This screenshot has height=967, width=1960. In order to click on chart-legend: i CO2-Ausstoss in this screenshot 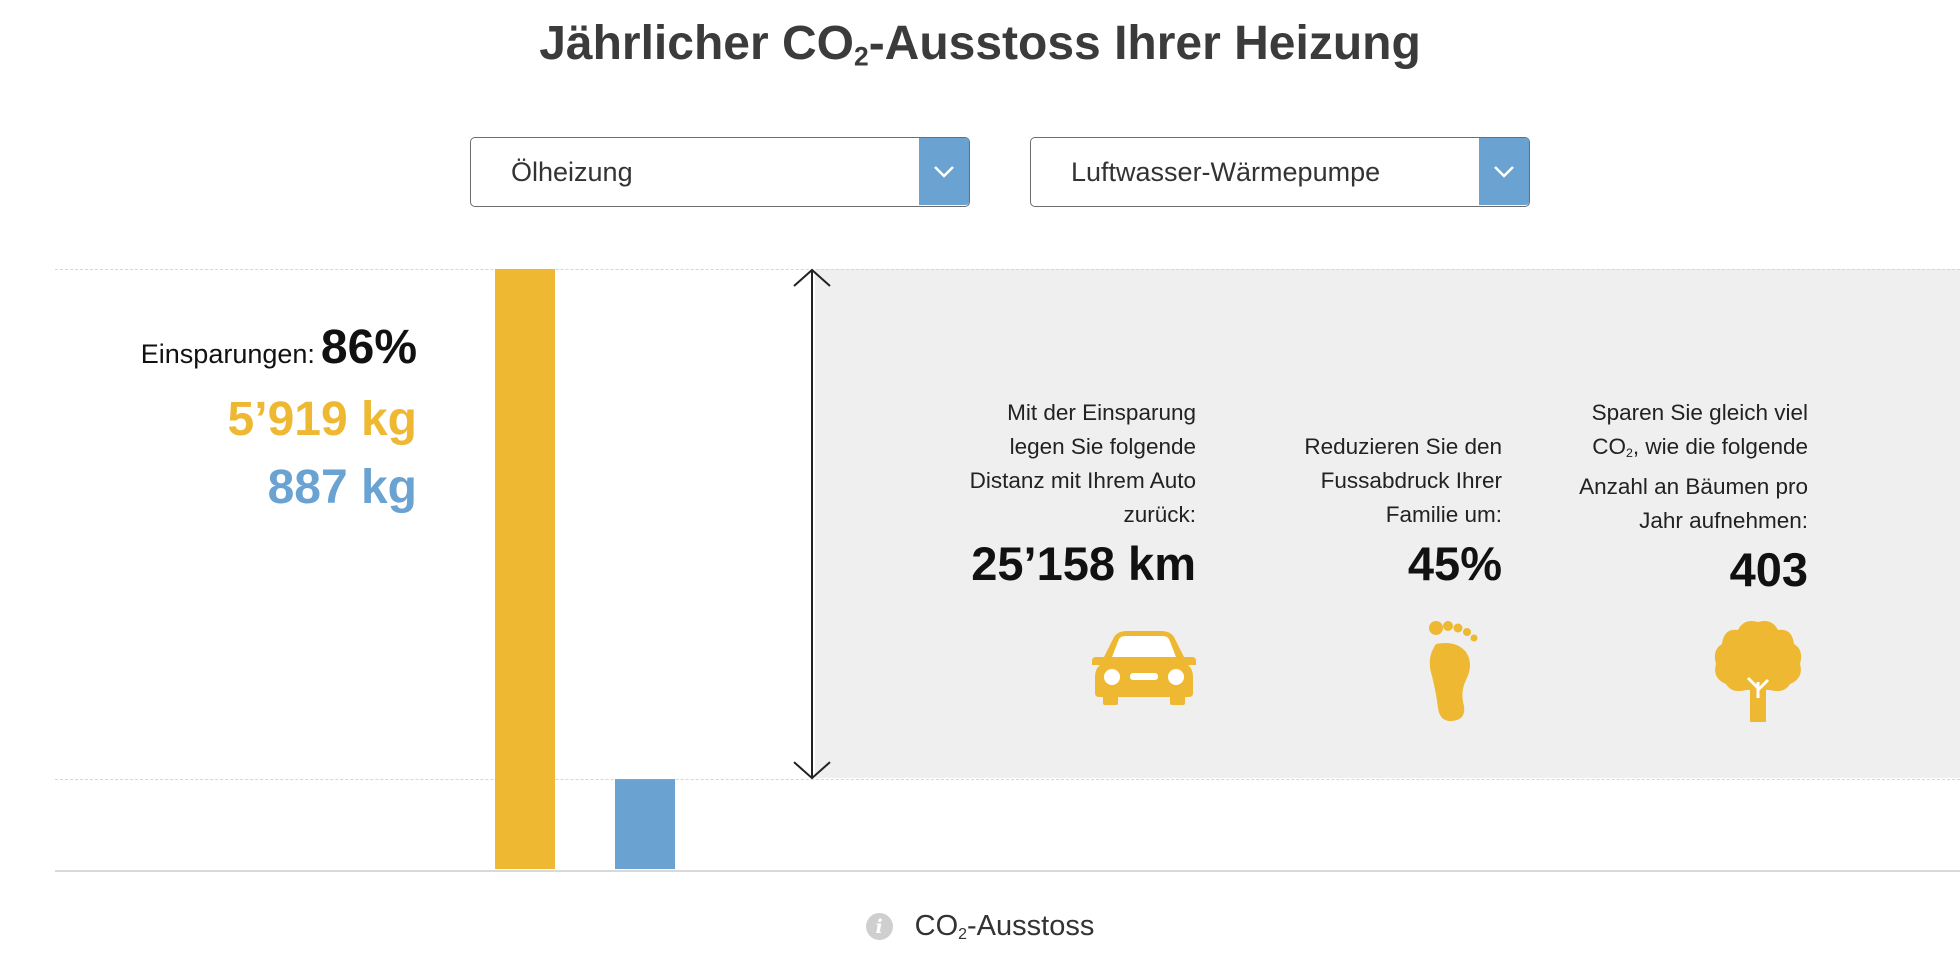, I will do `click(980, 927)`.